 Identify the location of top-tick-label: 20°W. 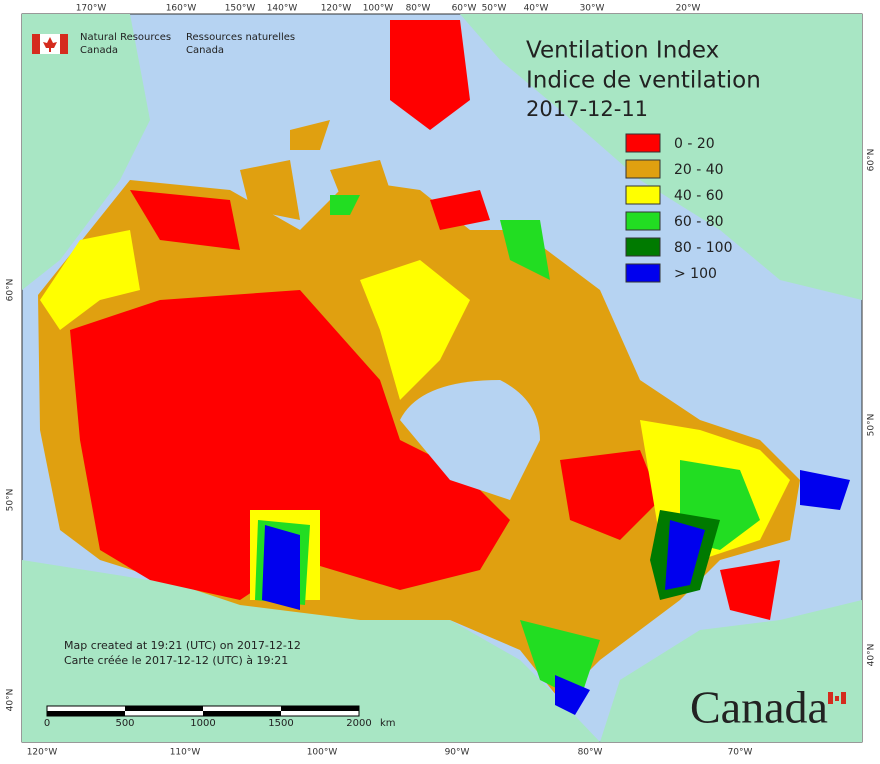
(688, 9).